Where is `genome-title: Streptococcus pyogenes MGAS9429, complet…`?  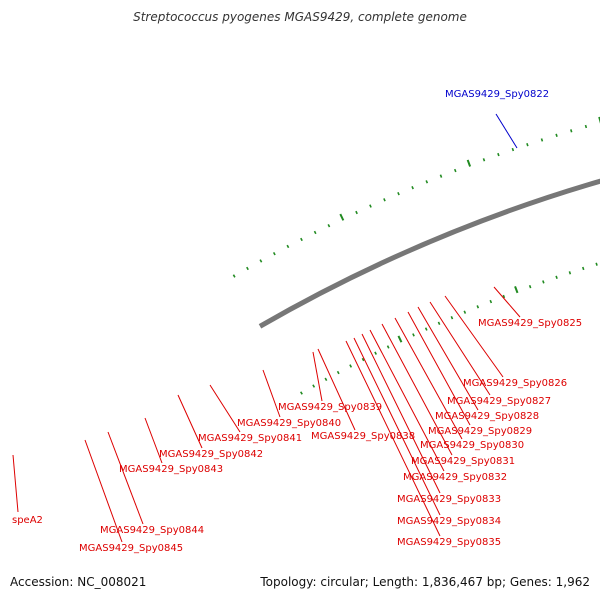 genome-title: Streptococcus pyogenes MGAS9429, complet… is located at coordinates (300, 17).